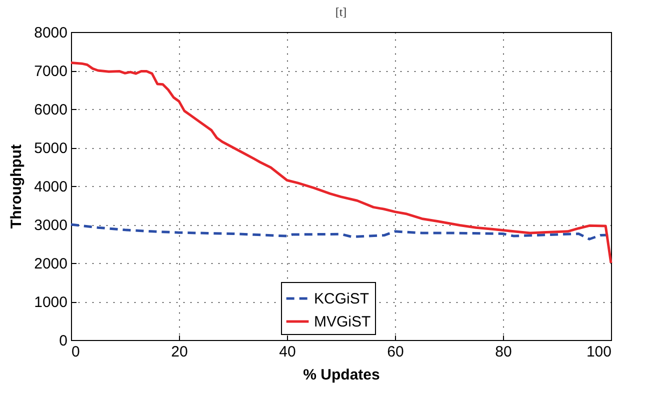  Describe the element at coordinates (503, 352) in the screenshot. I see `x-tick-label: 80` at that location.